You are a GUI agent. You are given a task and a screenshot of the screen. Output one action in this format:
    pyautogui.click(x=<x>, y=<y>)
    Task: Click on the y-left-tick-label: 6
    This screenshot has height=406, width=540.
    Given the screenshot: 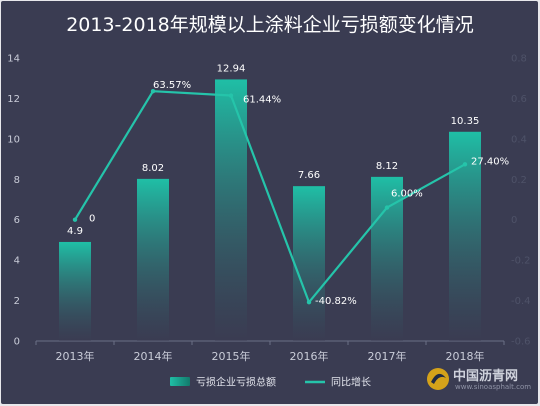 What is the action you would take?
    pyautogui.click(x=17, y=220)
    